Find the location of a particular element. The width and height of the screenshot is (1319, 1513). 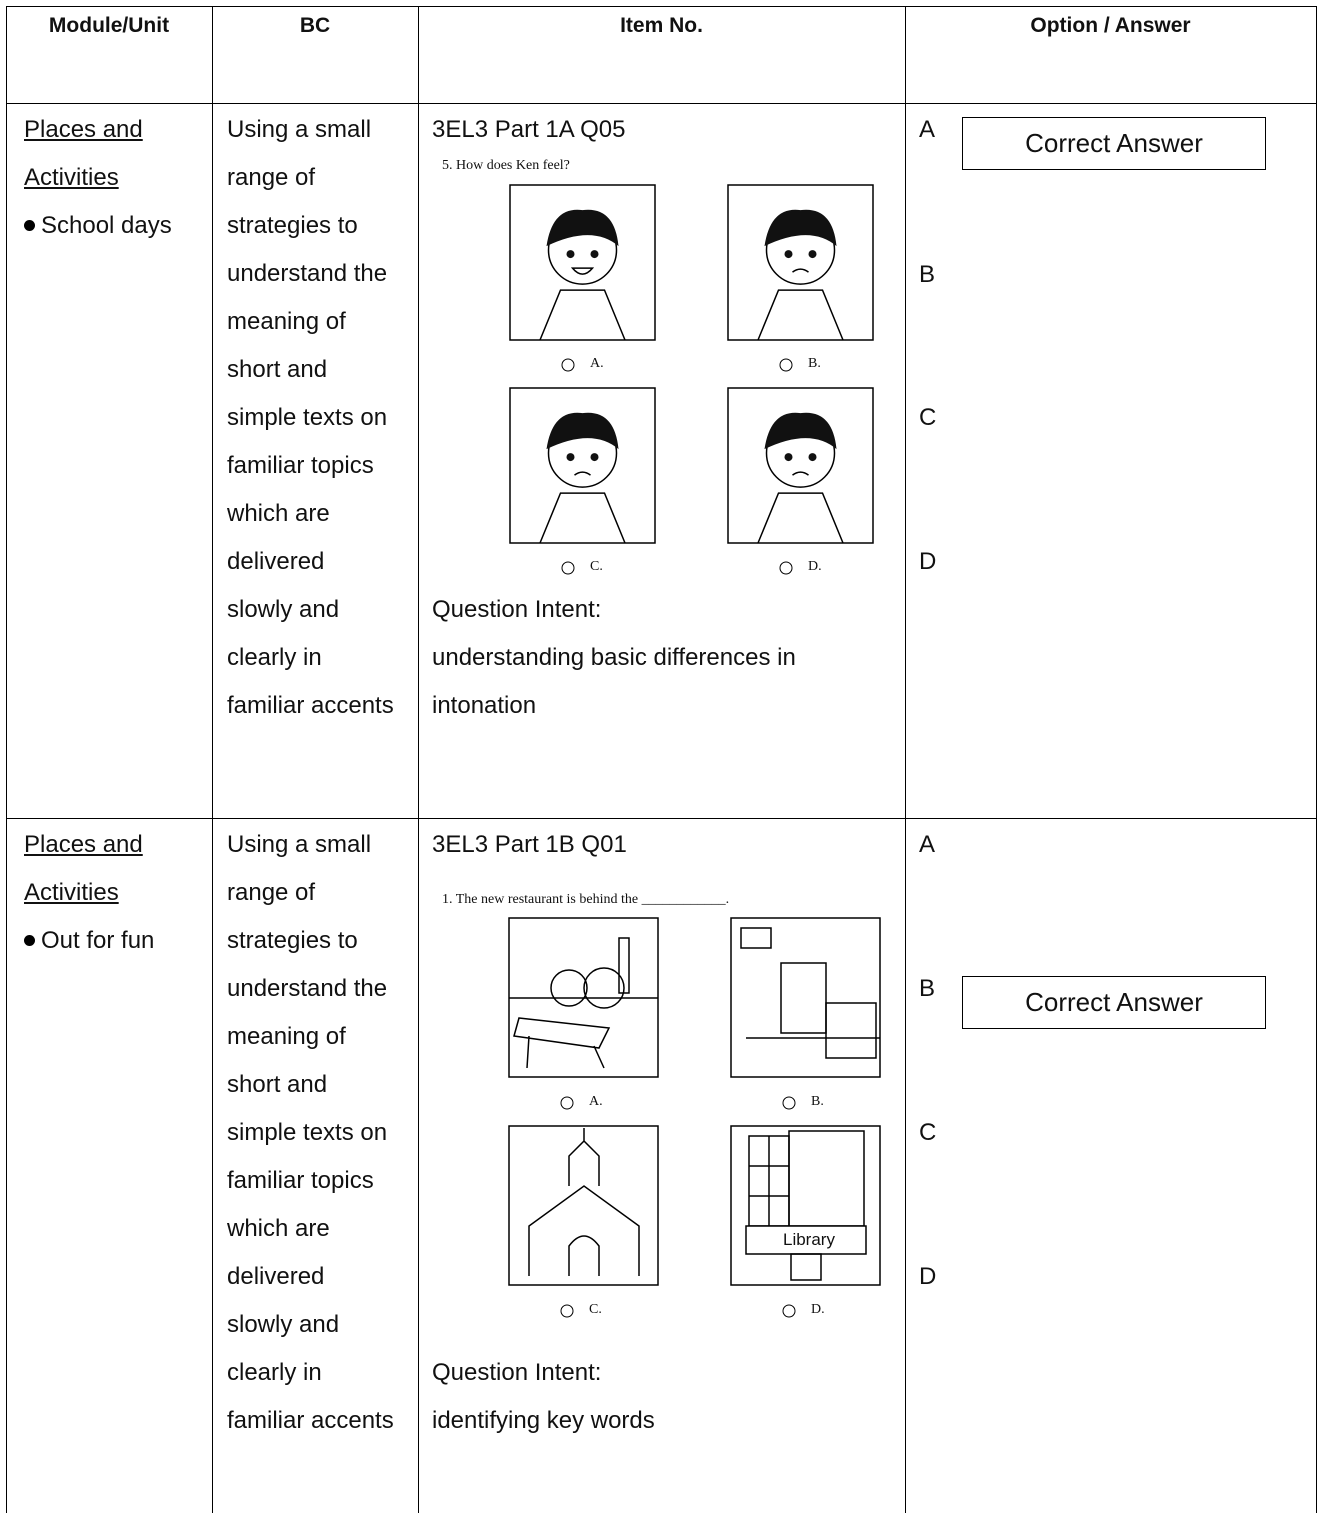

bc-line: strategies to is located at coordinates (292, 940).